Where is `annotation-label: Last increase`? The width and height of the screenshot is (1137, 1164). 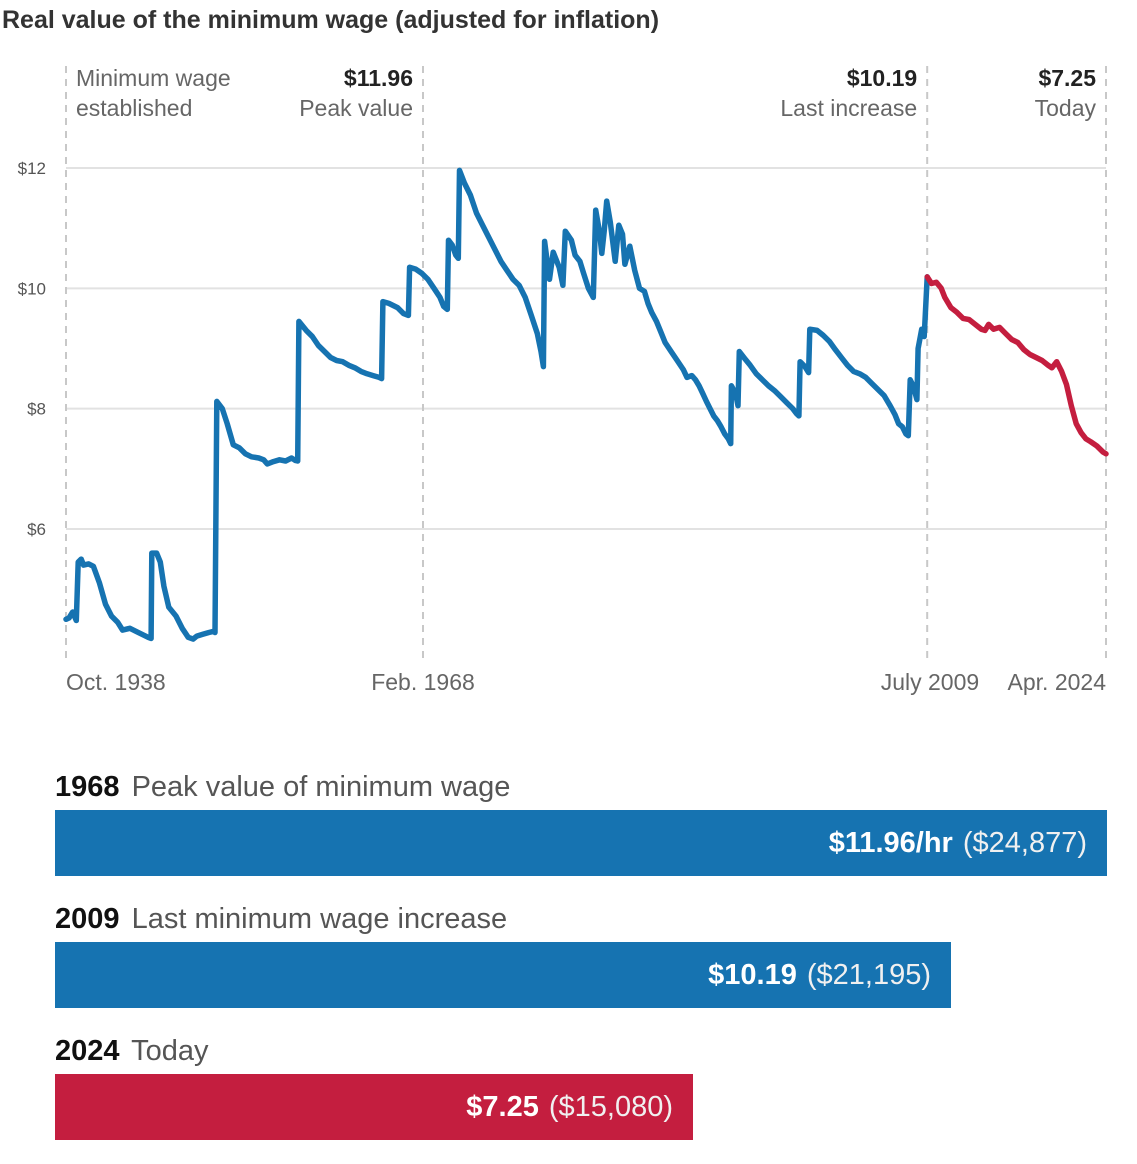 annotation-label: Last increase is located at coordinates (848, 108).